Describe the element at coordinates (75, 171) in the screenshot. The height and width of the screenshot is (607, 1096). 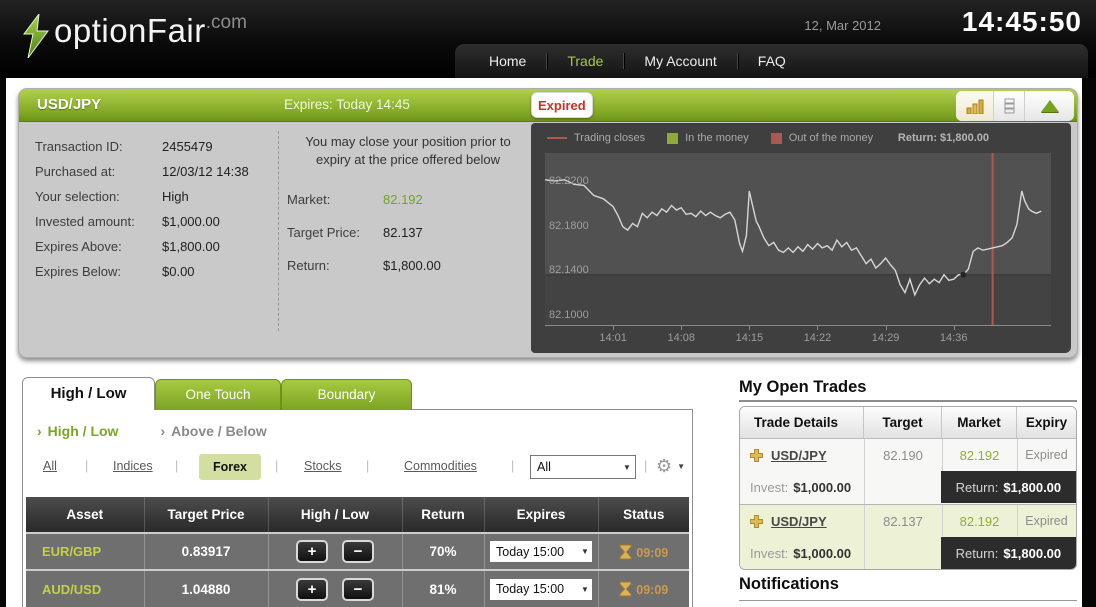
I see `detail-label: Purchased at:` at that location.